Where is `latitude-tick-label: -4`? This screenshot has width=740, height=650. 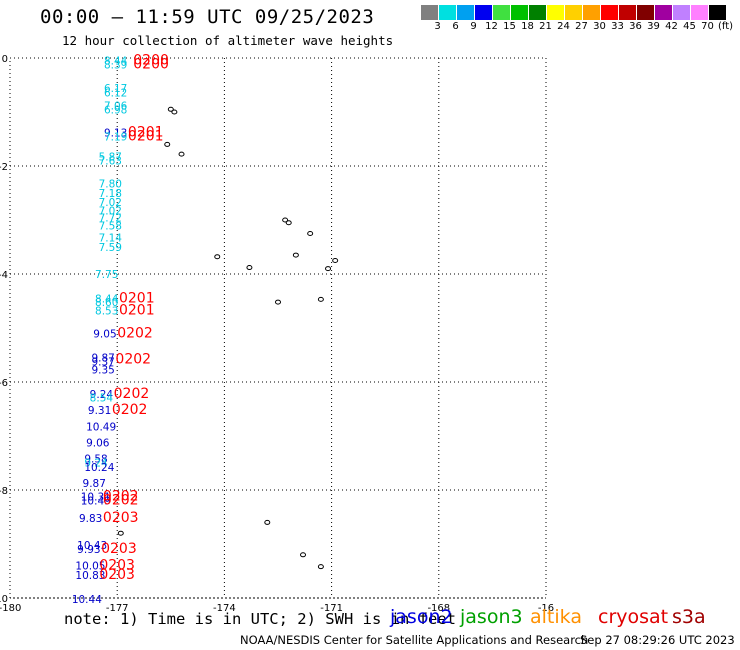
latitude-tick-label: -4 is located at coordinates (4, 275).